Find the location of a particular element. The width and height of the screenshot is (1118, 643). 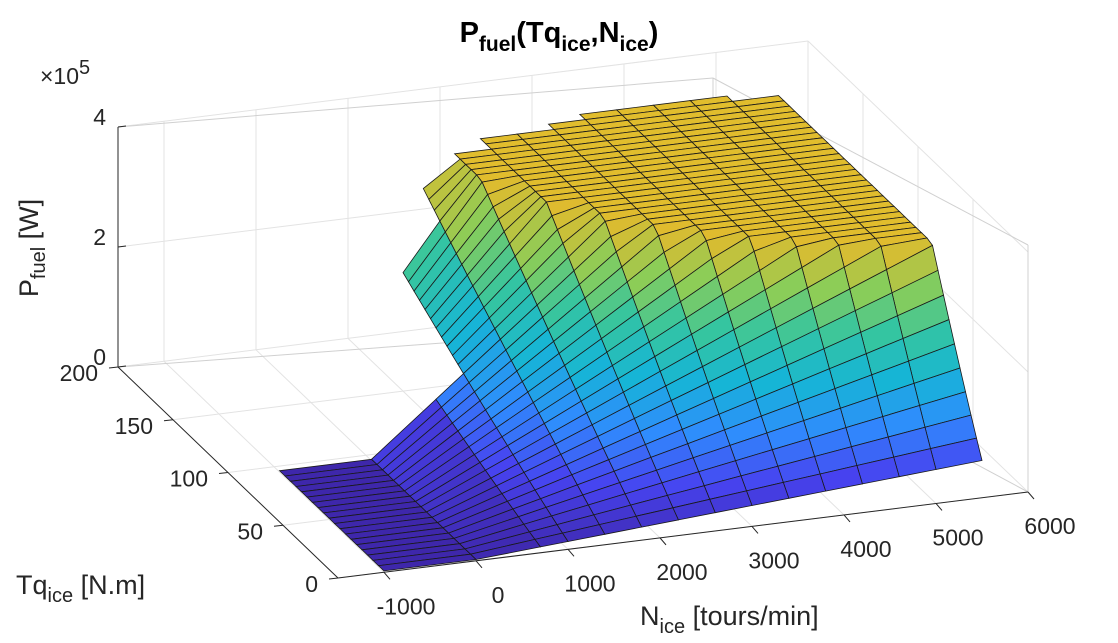

speed-label-main: N is located at coordinates (650, 616).